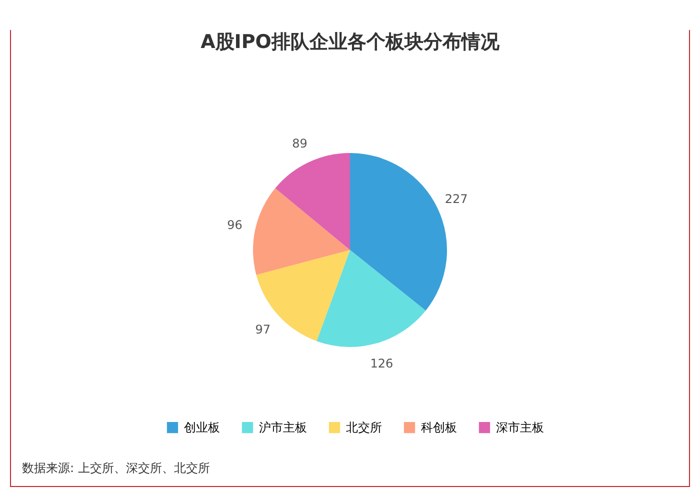 This screenshot has width=700, height=495. What do you see at coordinates (283, 427) in the screenshot?
I see `legend-label: 沪市主板` at bounding box center [283, 427].